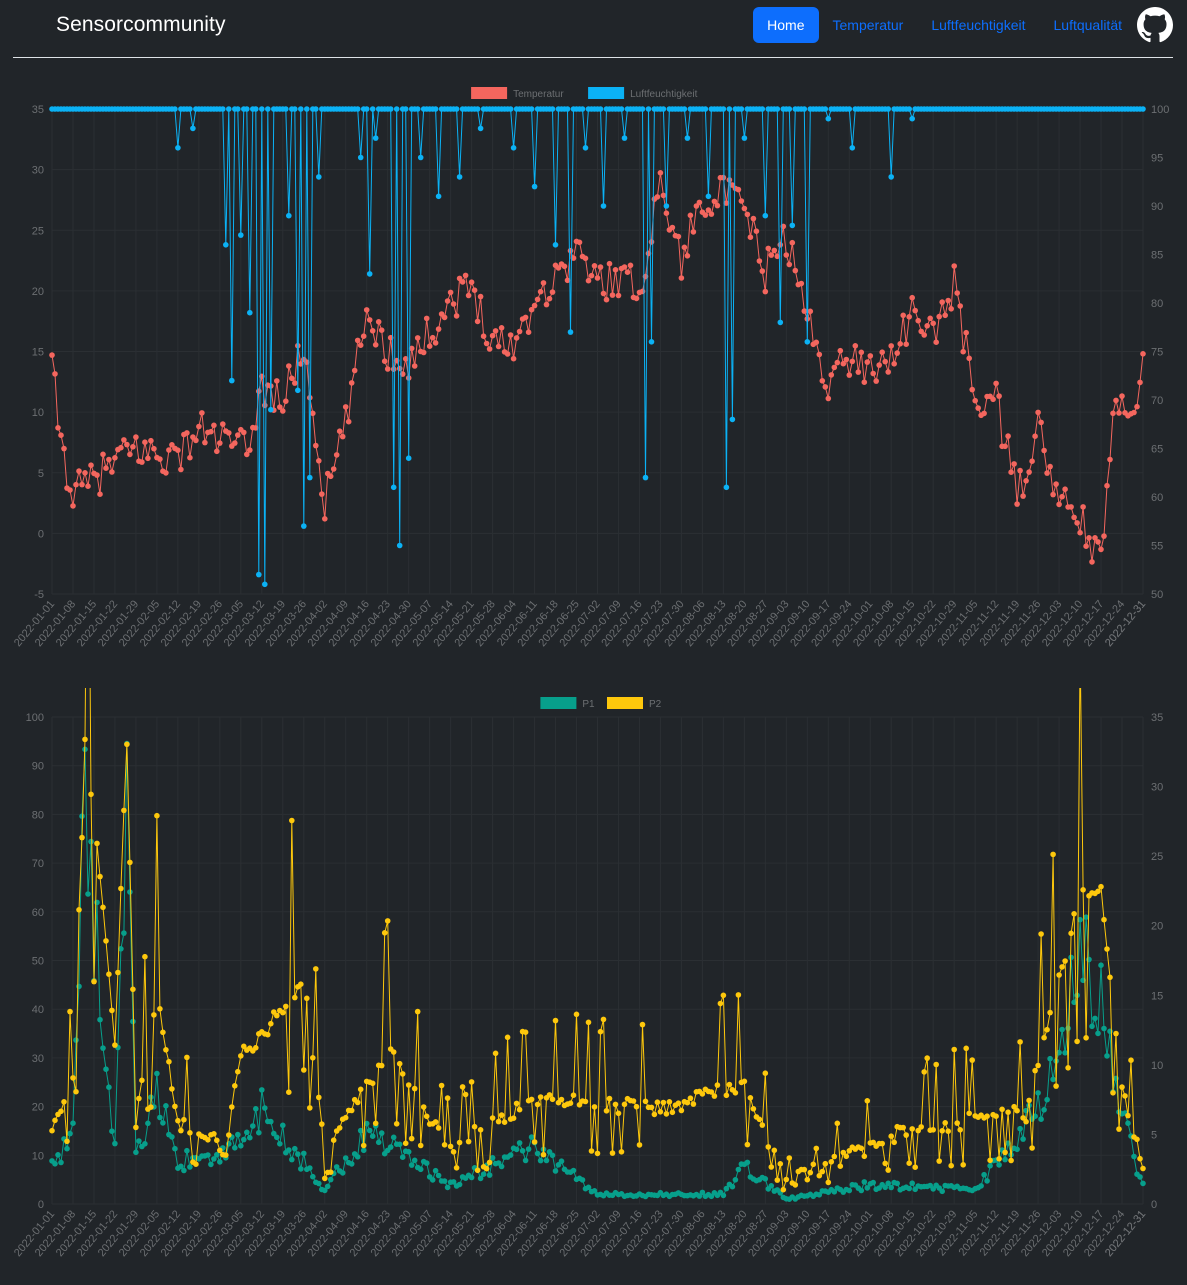 This screenshot has width=1187, height=1285. Describe the element at coordinates (786, 25) in the screenshot. I see `nav-link-home: Home` at that location.